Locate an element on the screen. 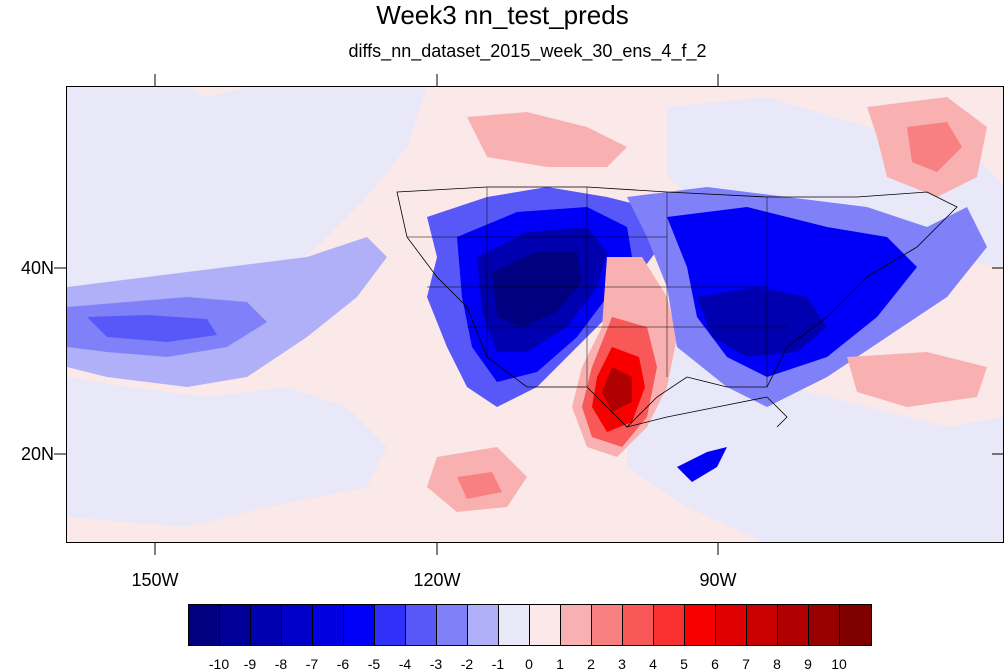 This screenshot has width=1005, height=672. colorbar-tick-label: 8 is located at coordinates (777, 664).